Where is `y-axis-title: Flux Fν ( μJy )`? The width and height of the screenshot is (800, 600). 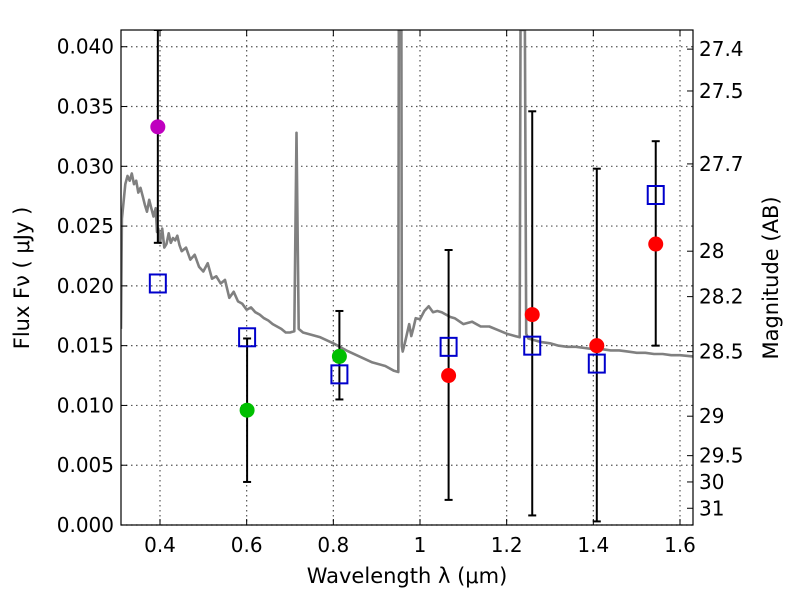
y-axis-title: Flux Fν ( μJy ) is located at coordinates (22, 278).